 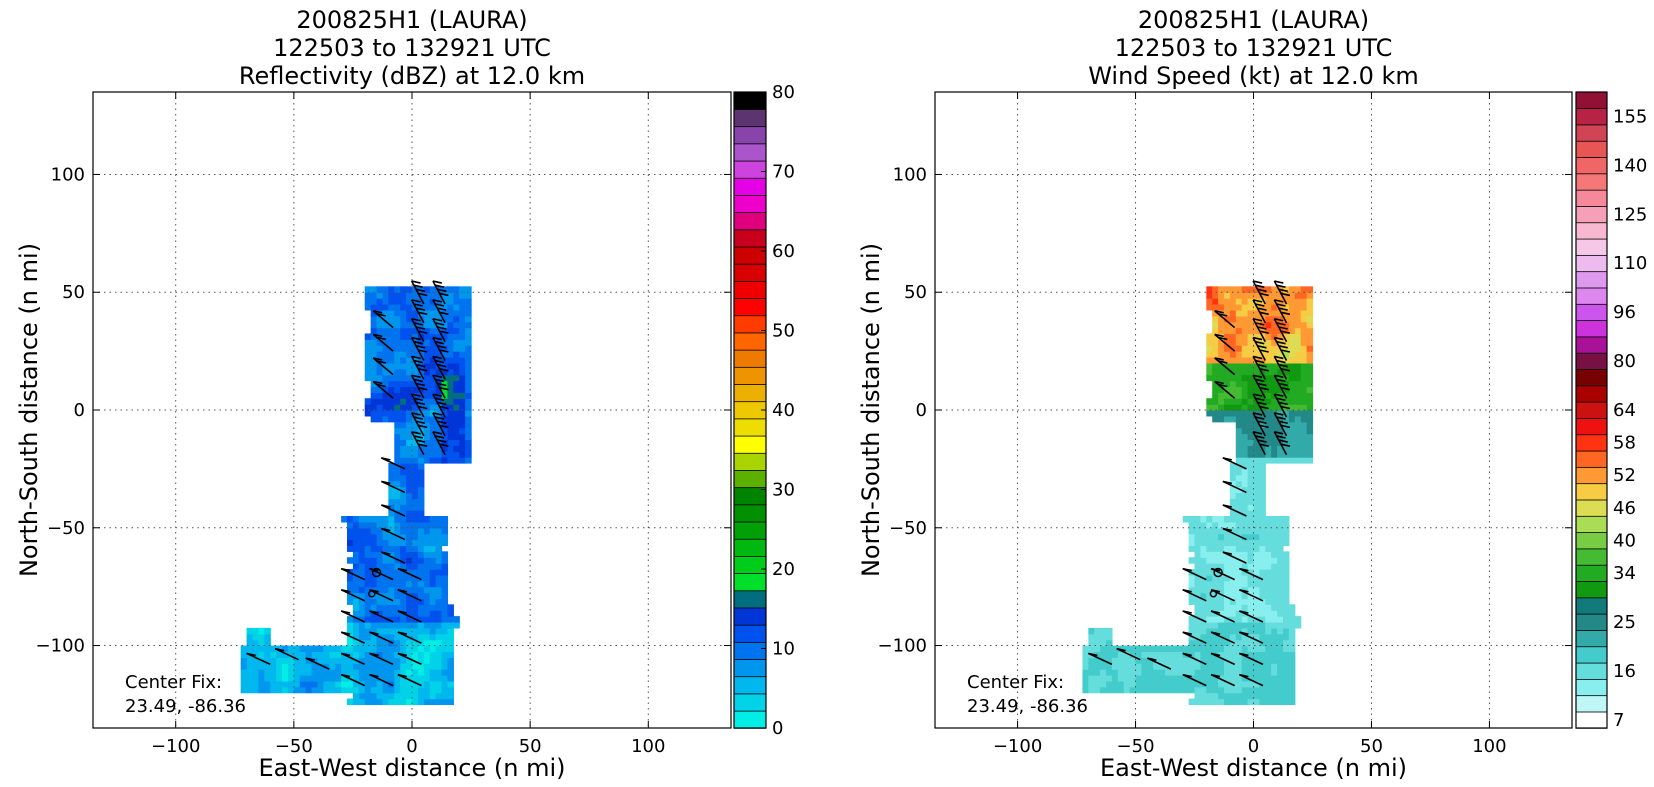 I want to click on colorbar-frame, so click(x=1591, y=410).